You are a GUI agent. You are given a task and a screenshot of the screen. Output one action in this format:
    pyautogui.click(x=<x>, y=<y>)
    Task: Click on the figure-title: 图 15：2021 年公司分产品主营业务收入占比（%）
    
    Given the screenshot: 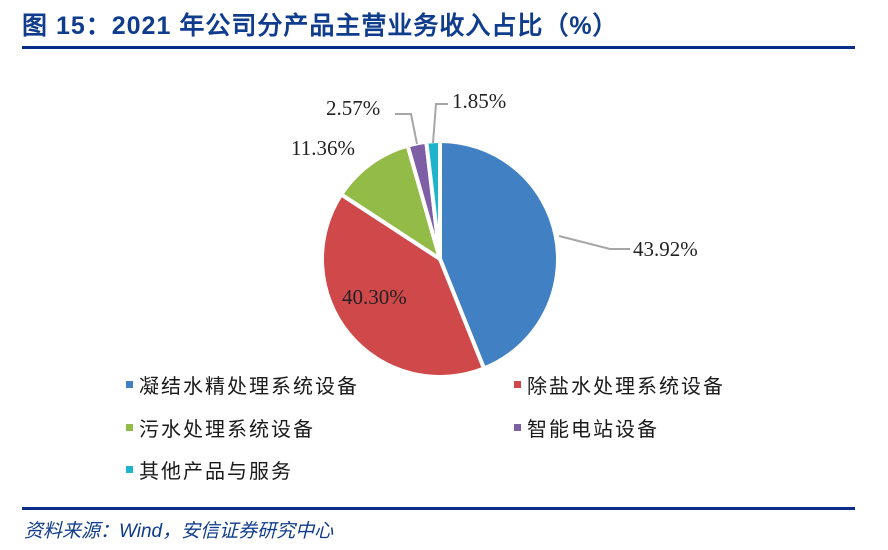 What is the action you would take?
    pyautogui.click(x=320, y=26)
    